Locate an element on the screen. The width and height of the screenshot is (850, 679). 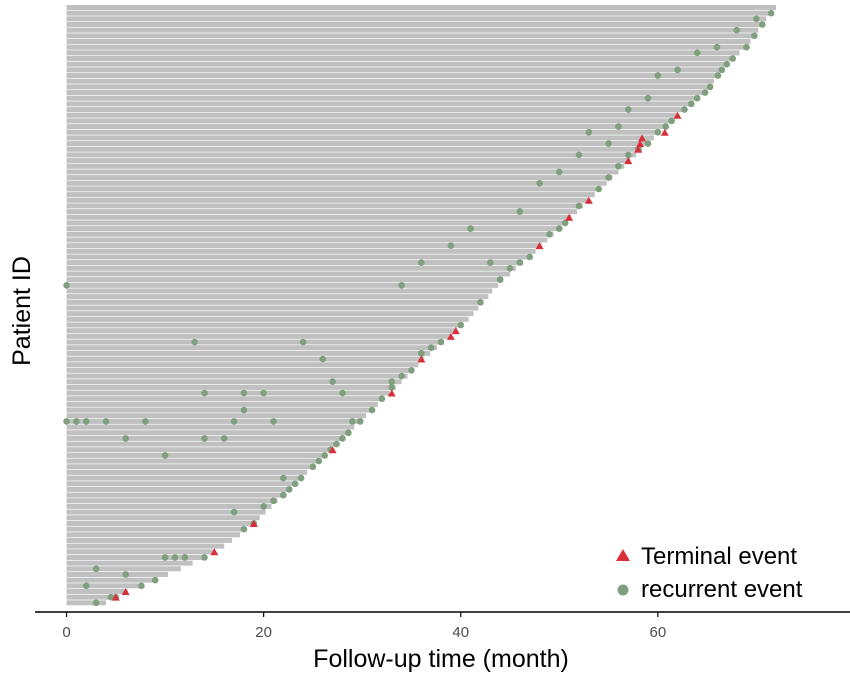
legend-recurrent-label: recurrent event is located at coordinates (722, 589).